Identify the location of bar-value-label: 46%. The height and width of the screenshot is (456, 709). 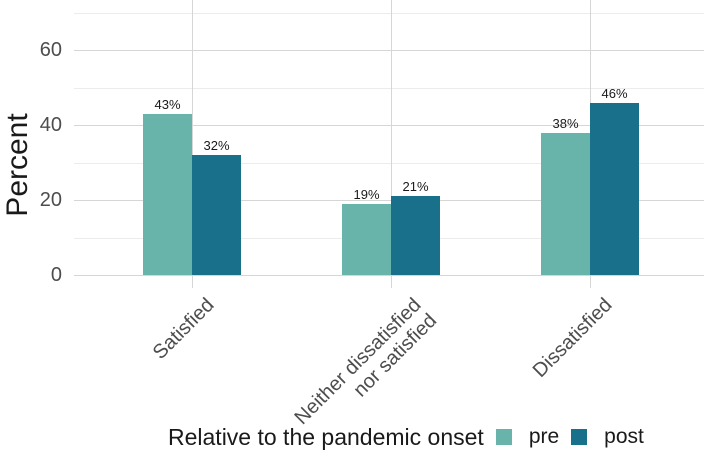
(614, 93).